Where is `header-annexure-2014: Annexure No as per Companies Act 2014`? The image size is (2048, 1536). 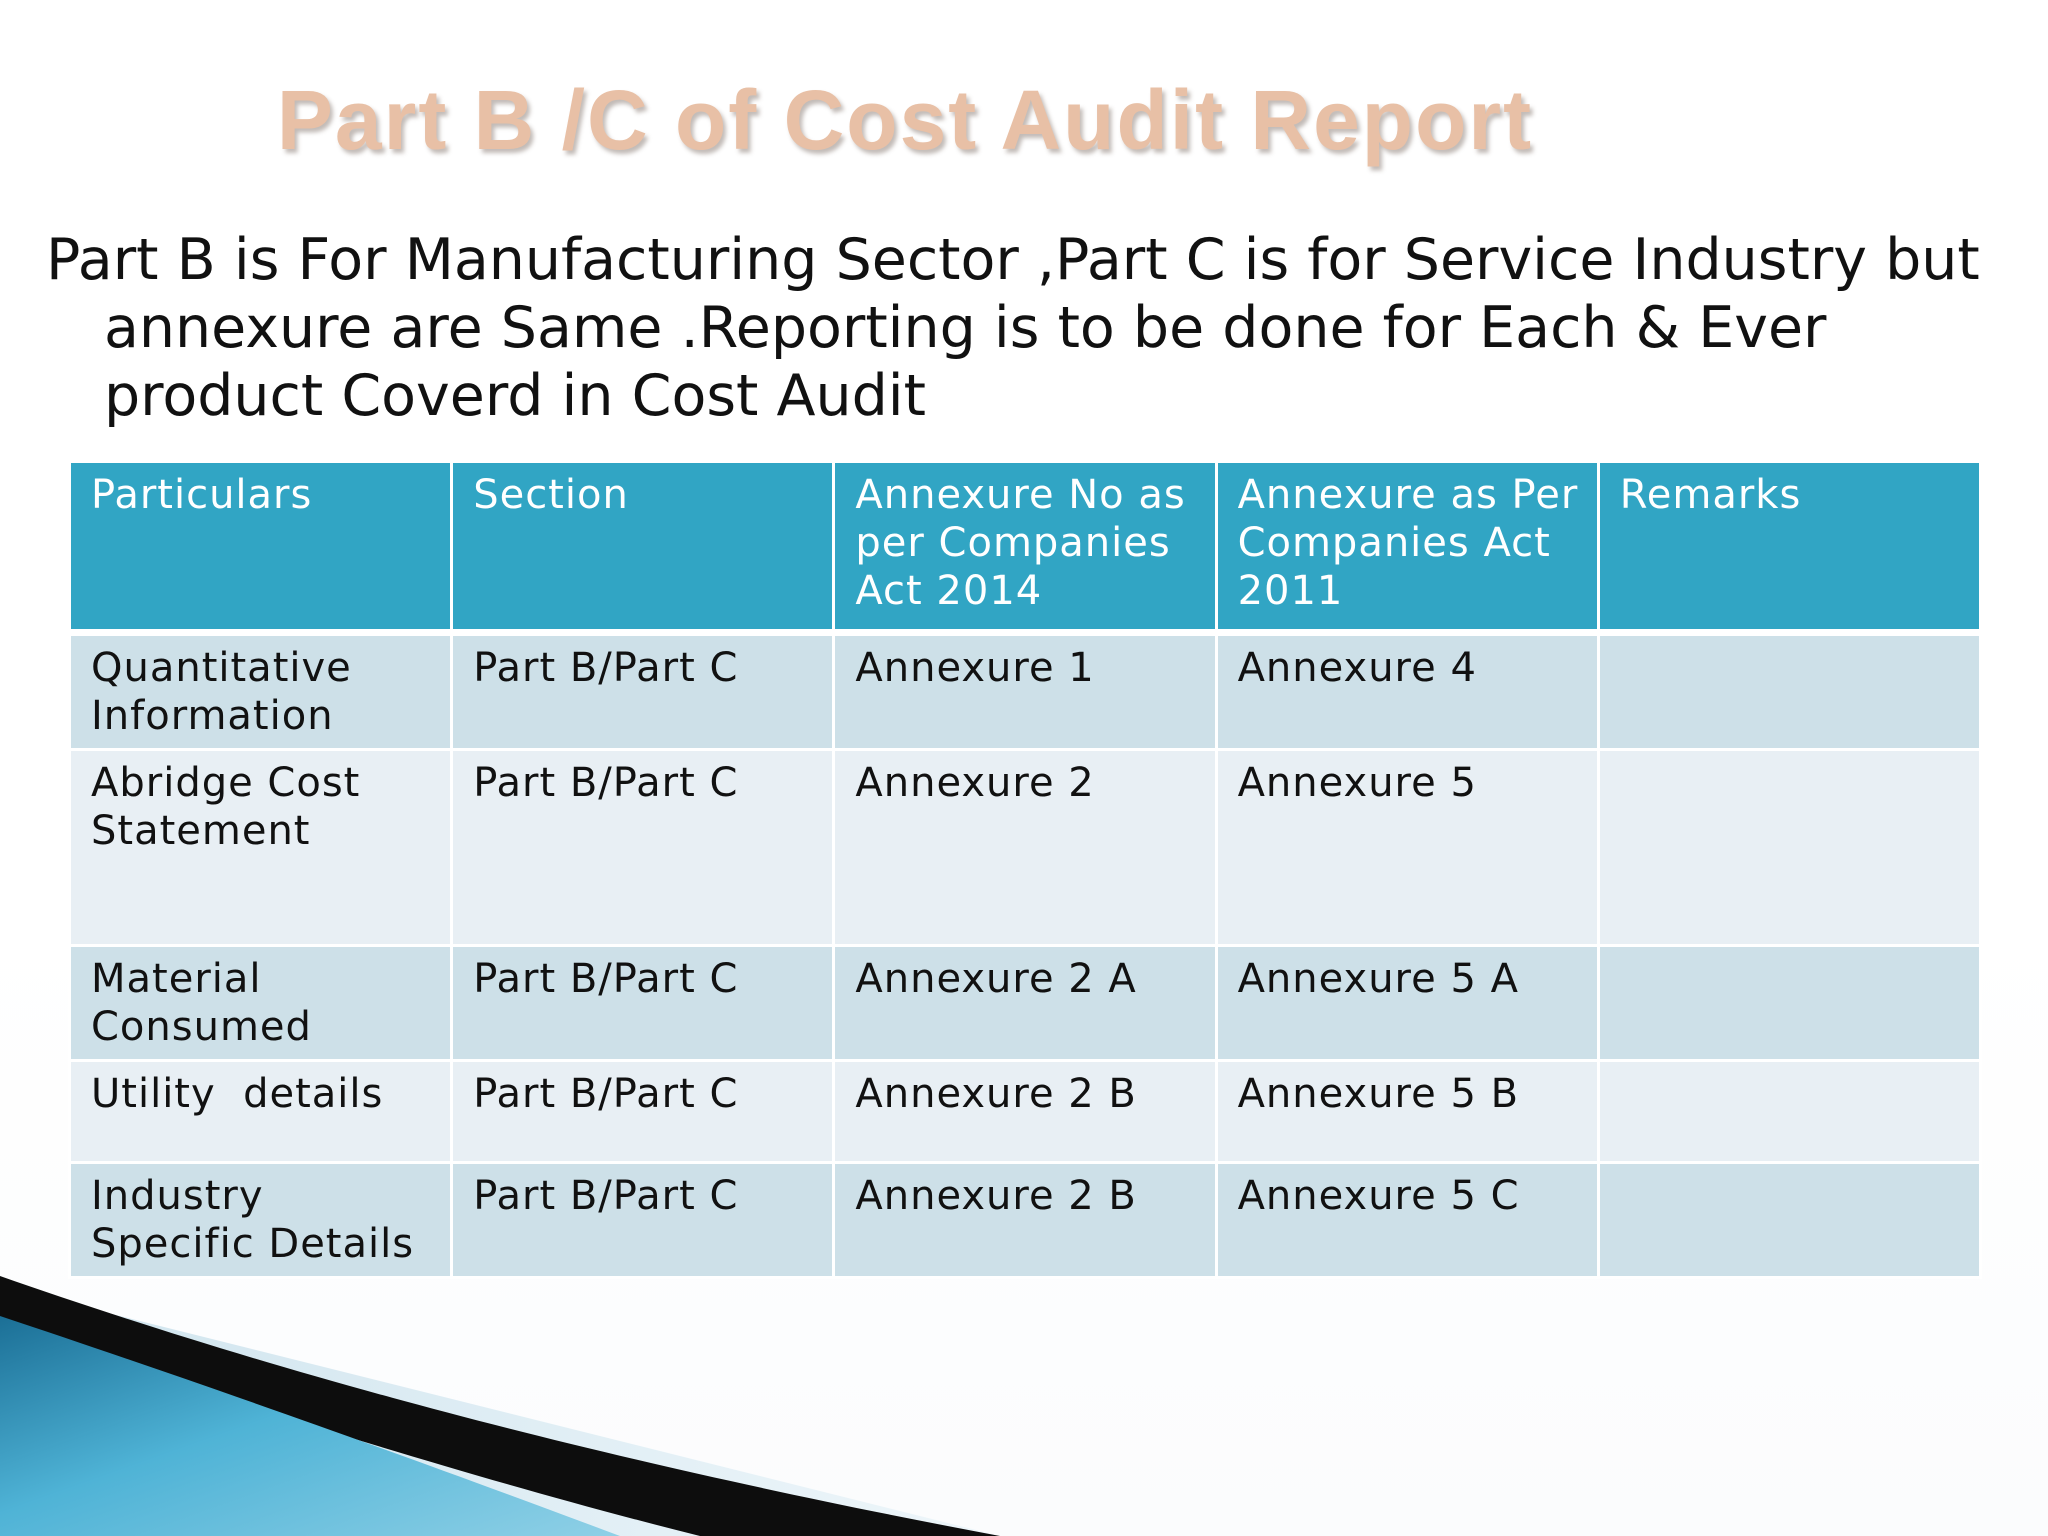 header-annexure-2014: Annexure No as per Companies Act 2014 is located at coordinates (1025, 548).